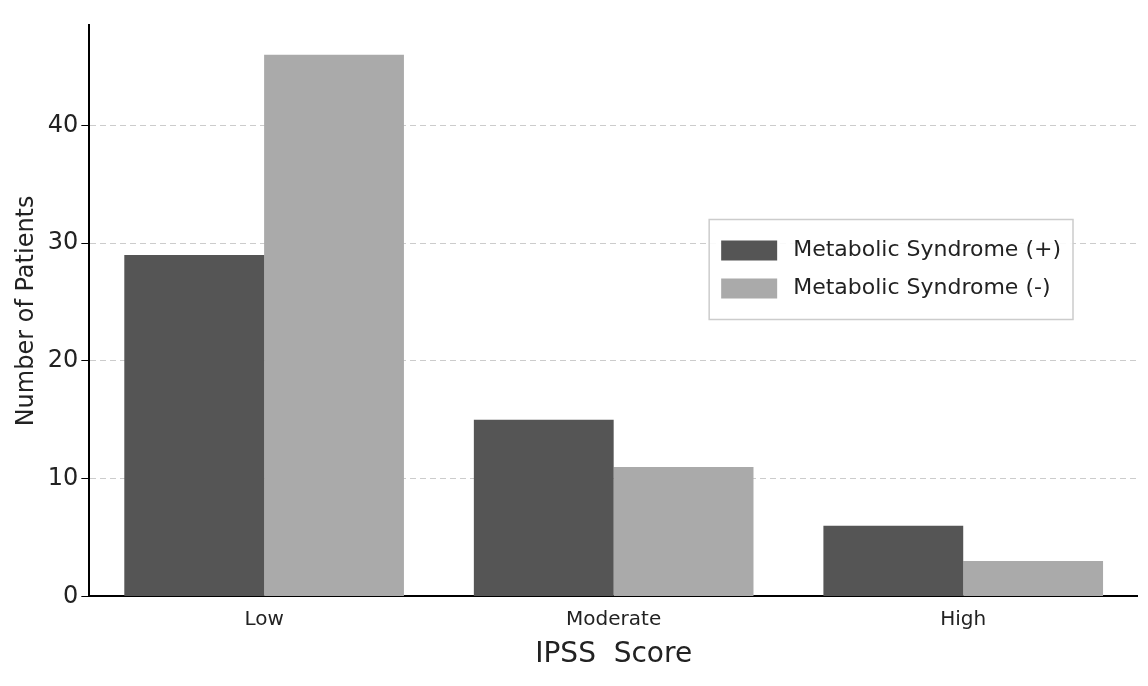 Image resolution: width=1148 pixels, height=686 pixels. Describe the element at coordinates (264, 617) in the screenshot. I see `x-tick-label: Low` at that location.